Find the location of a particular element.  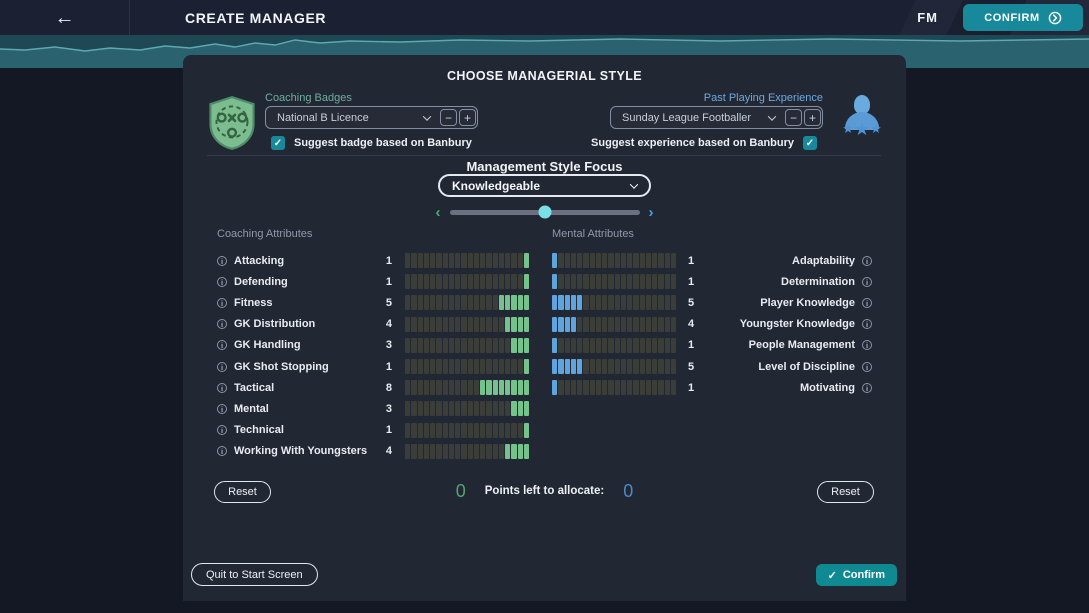

style-focus-slider-row: ‹ › is located at coordinates (544, 212).